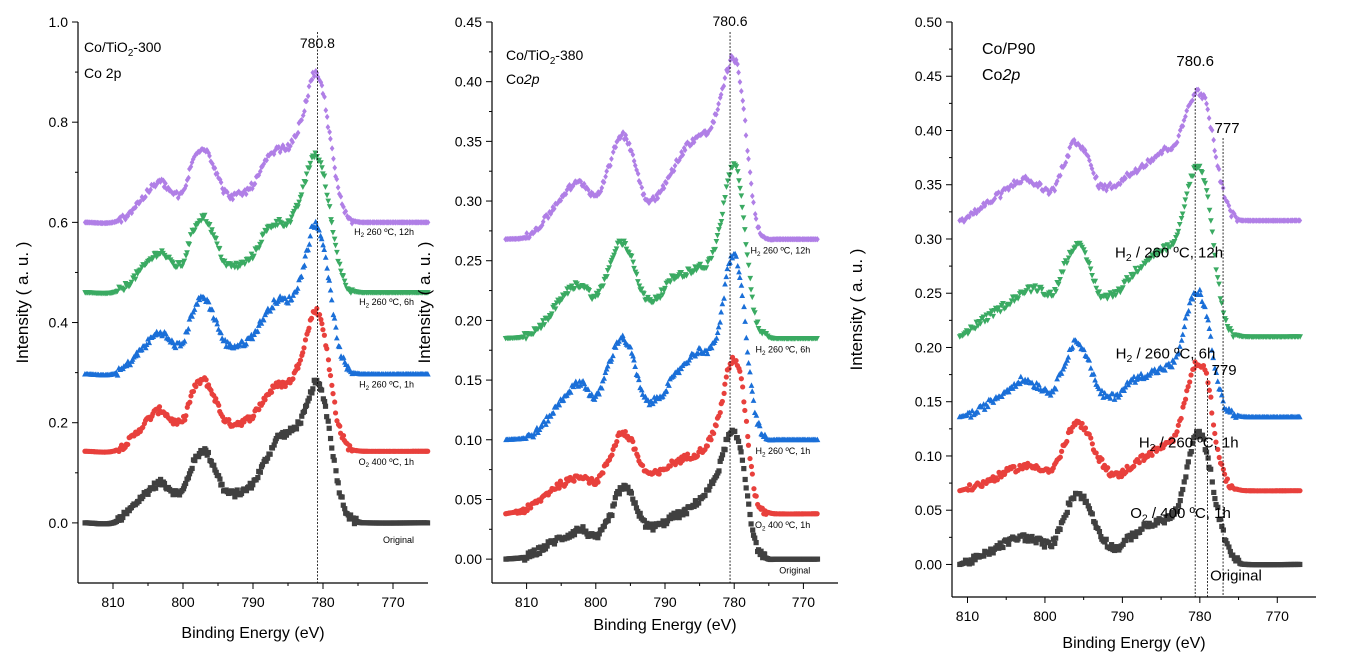 The height and width of the screenshot is (657, 1359). I want to click on y-tick-label: 0.8, so click(59, 122).